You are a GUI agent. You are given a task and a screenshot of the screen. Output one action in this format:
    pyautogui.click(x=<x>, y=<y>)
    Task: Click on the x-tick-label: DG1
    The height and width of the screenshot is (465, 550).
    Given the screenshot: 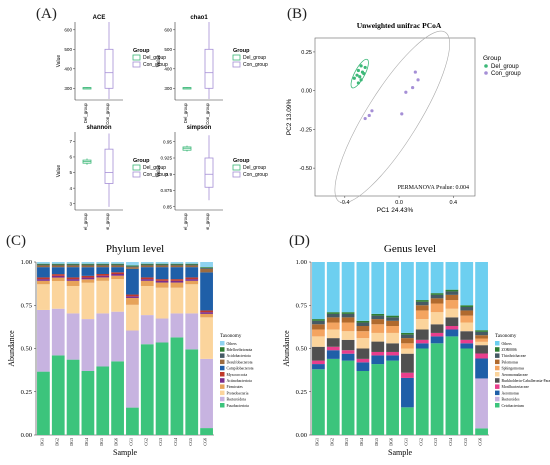 What is the action you would take?
    pyautogui.click(x=316, y=442)
    